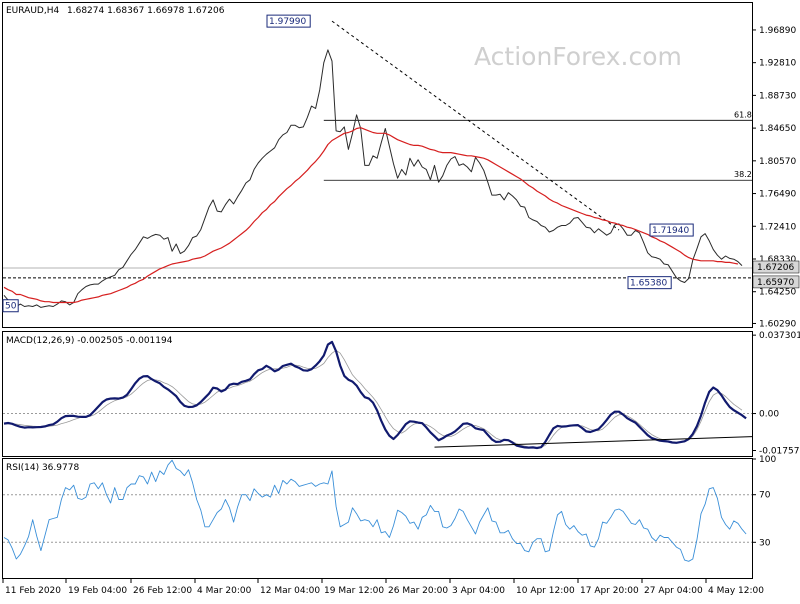 This screenshot has height=604, width=800. I want to click on current-price-tag-box, so click(776, 267).